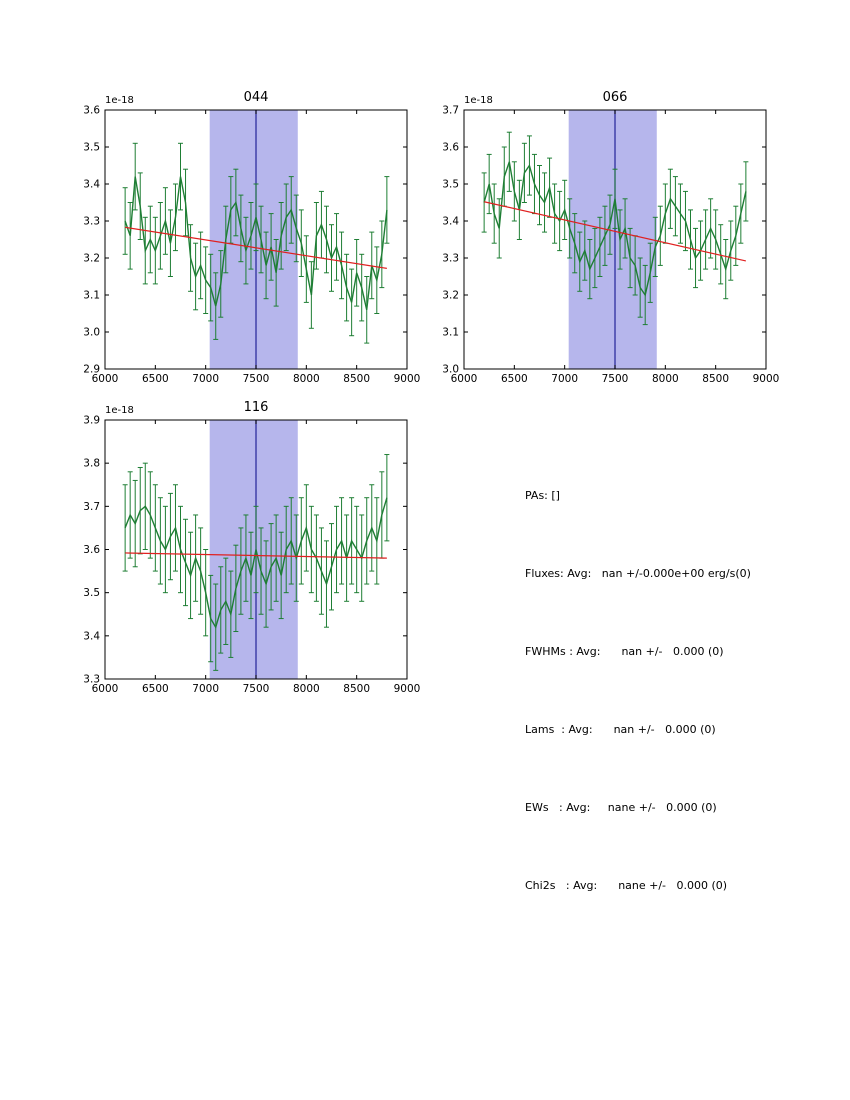  What do you see at coordinates (620, 729) in the screenshot?
I see `stats-line-lams: Lams : Avg: nan +/- 0.000 (0)` at bounding box center [620, 729].